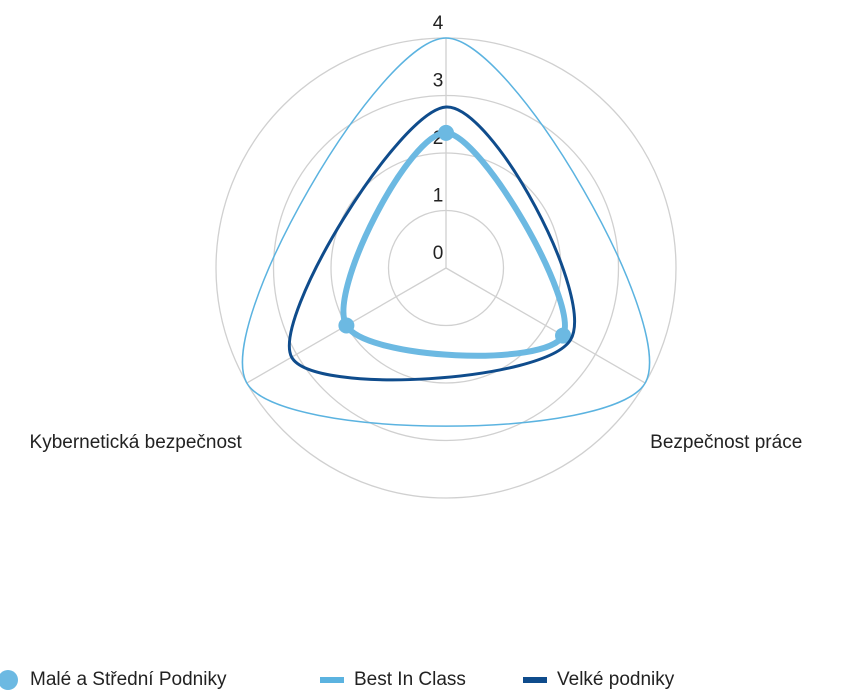 The height and width of the screenshot is (693, 847). Describe the element at coordinates (438, 253) in the screenshot. I see `y-tick-label: 0` at that location.